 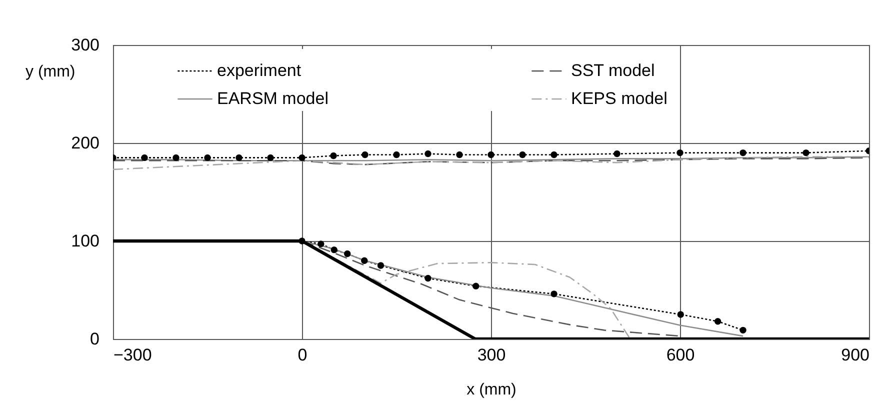 What do you see at coordinates (619, 98) in the screenshot?
I see `legend-label: KEPS model` at bounding box center [619, 98].